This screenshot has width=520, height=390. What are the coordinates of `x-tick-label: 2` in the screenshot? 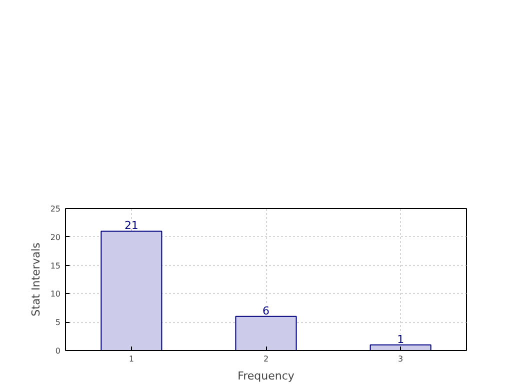 It's located at (266, 359).